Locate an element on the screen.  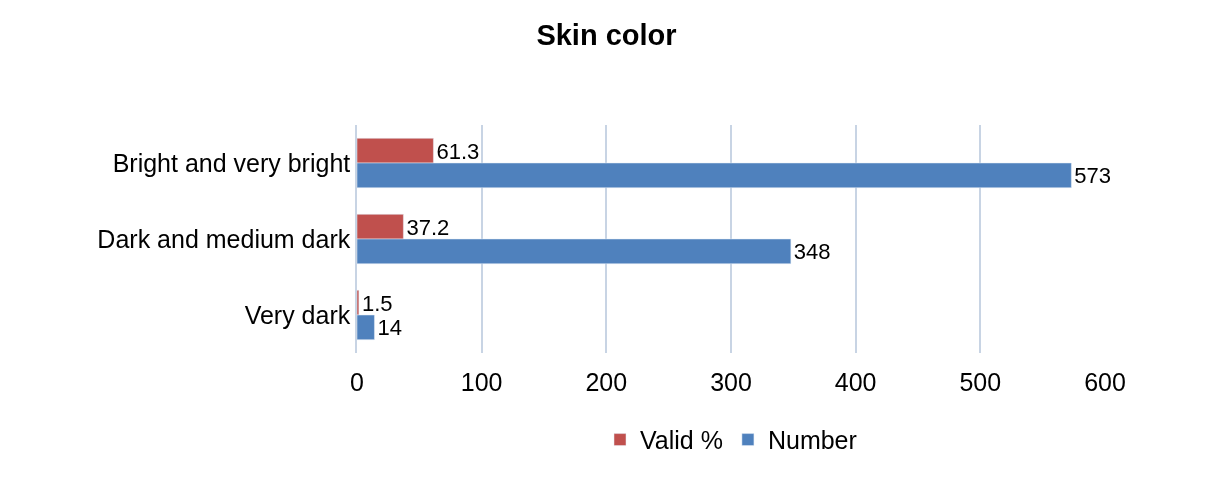
data-label: 37.2 is located at coordinates (428, 227).